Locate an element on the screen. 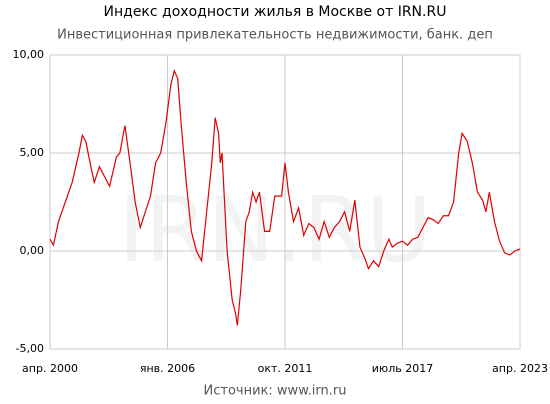  source: Источник: www.irn.ru is located at coordinates (275, 391).